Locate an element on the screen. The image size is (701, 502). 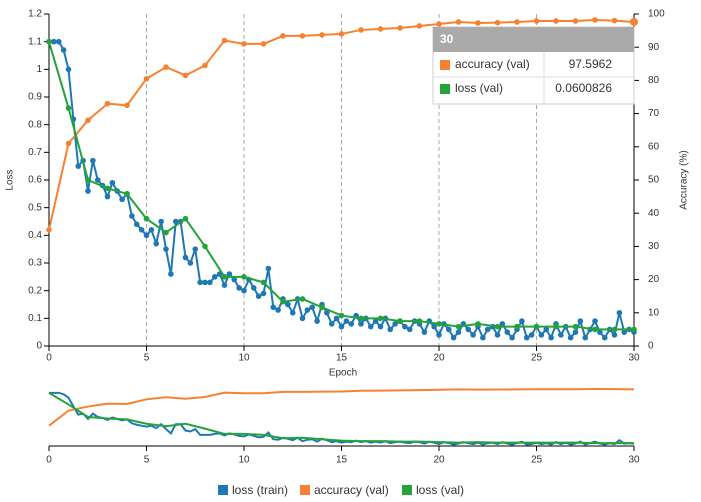
y2-tick-label: 80 is located at coordinates (654, 80).